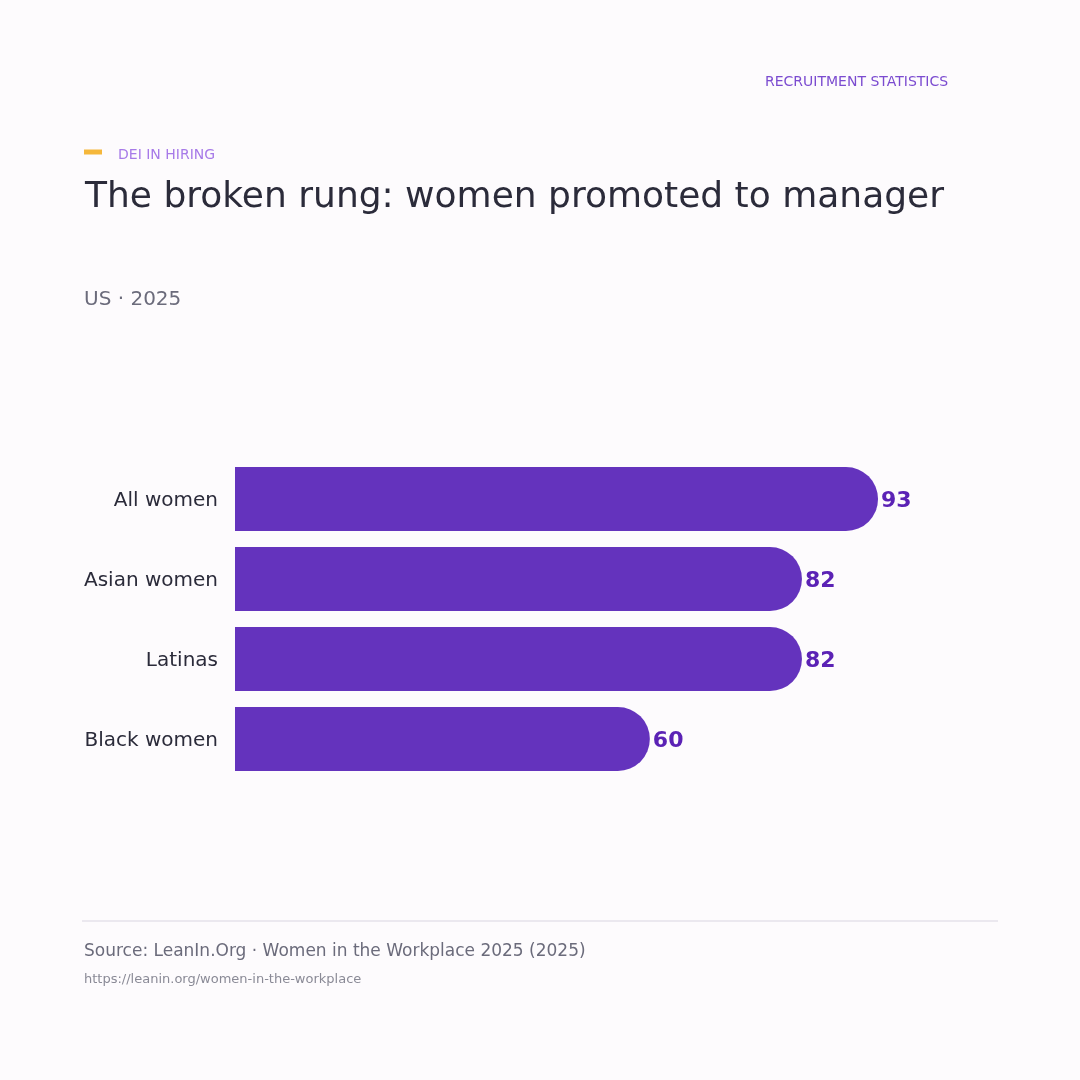 The width and height of the screenshot is (1080, 1080). Describe the element at coordinates (133, 298) in the screenshot. I see `chart-subtitle: US · 2025` at that location.